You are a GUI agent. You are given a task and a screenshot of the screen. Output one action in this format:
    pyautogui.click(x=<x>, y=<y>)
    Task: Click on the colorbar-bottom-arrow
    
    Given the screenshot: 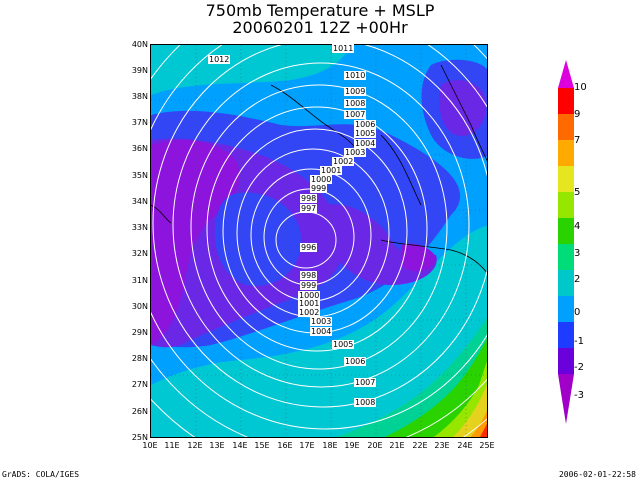 What is the action you would take?
    pyautogui.click(x=566, y=399)
    